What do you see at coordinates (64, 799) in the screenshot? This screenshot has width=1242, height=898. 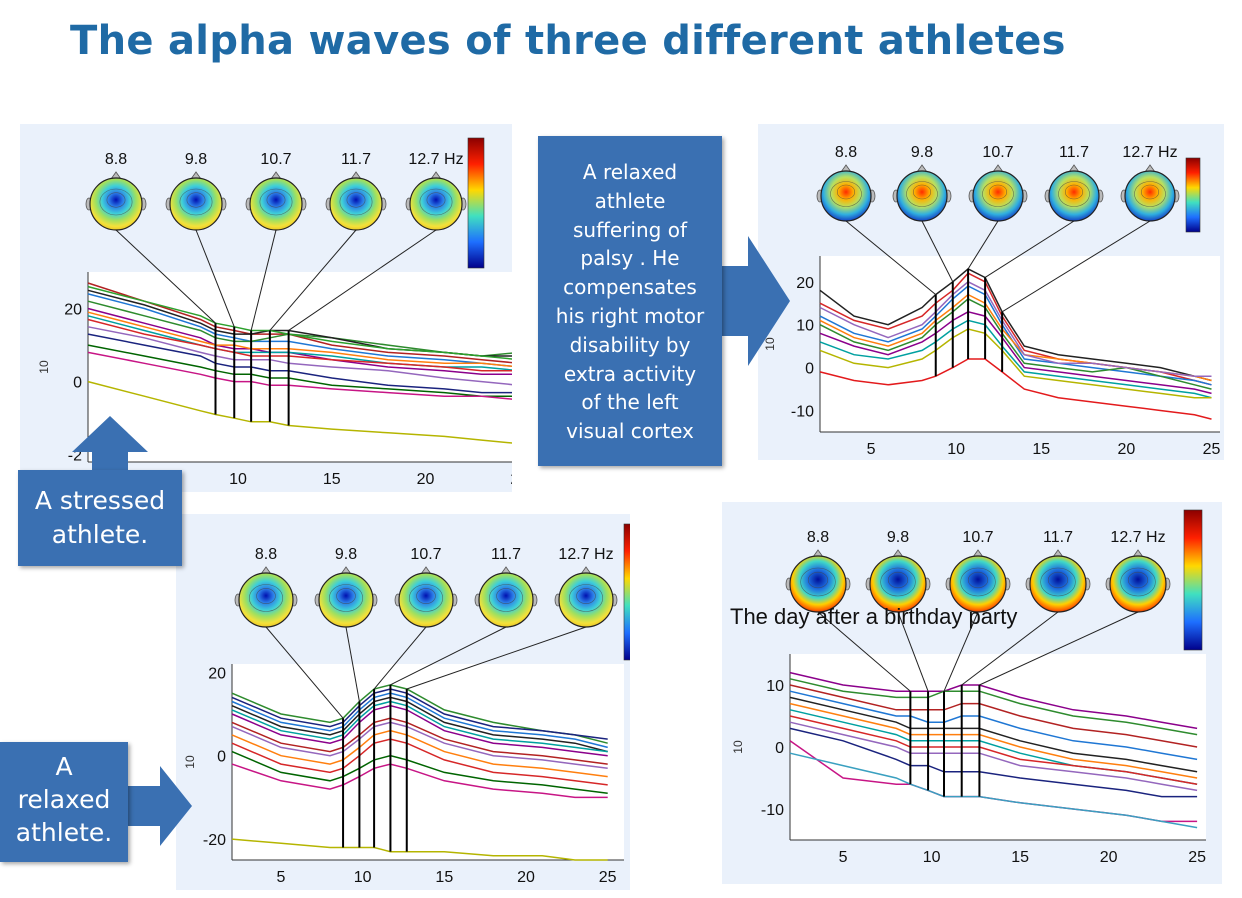 I see `callout-relaxed-line-2: relaxed` at bounding box center [64, 799].